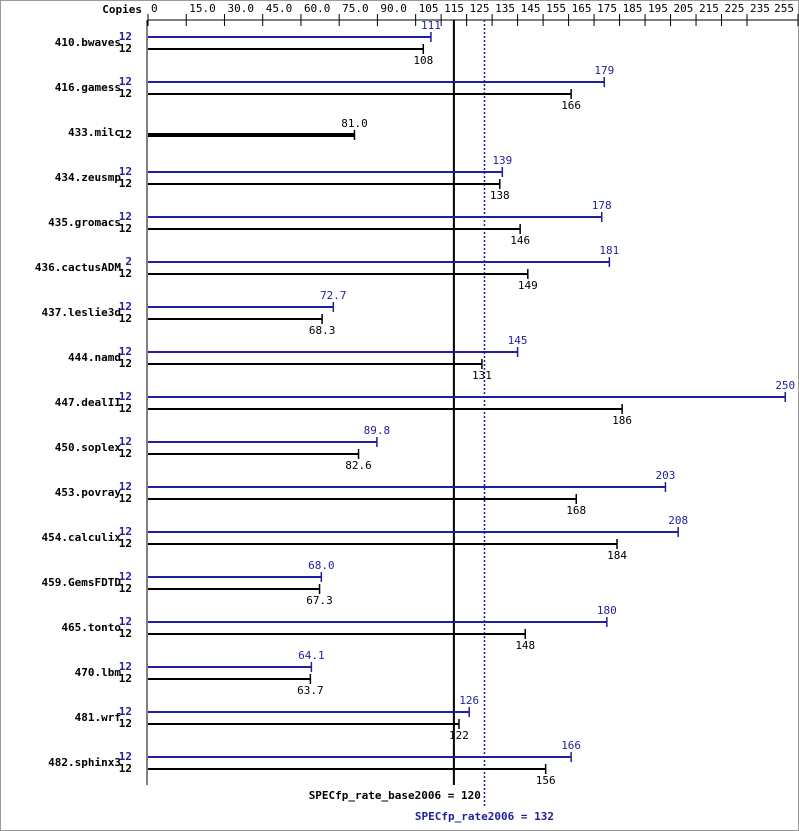 Image resolution: width=799 pixels, height=831 pixels. Describe the element at coordinates (82, 582) in the screenshot. I see `benchmark-label: 459.GemsFDTD` at that location.